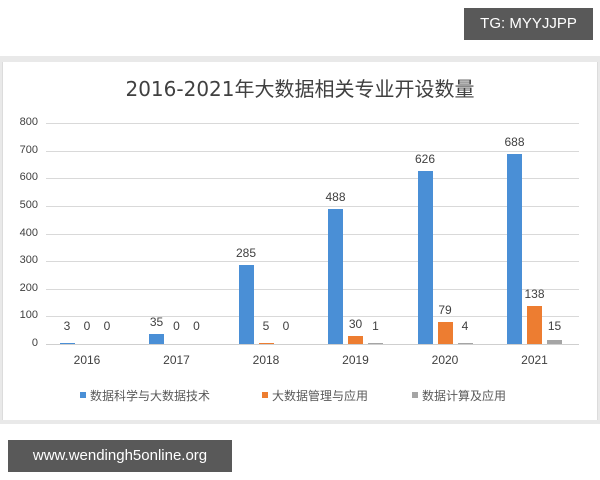  Describe the element at coordinates (320, 395) in the screenshot. I see `legend-label: 大数据管理与应用` at that location.